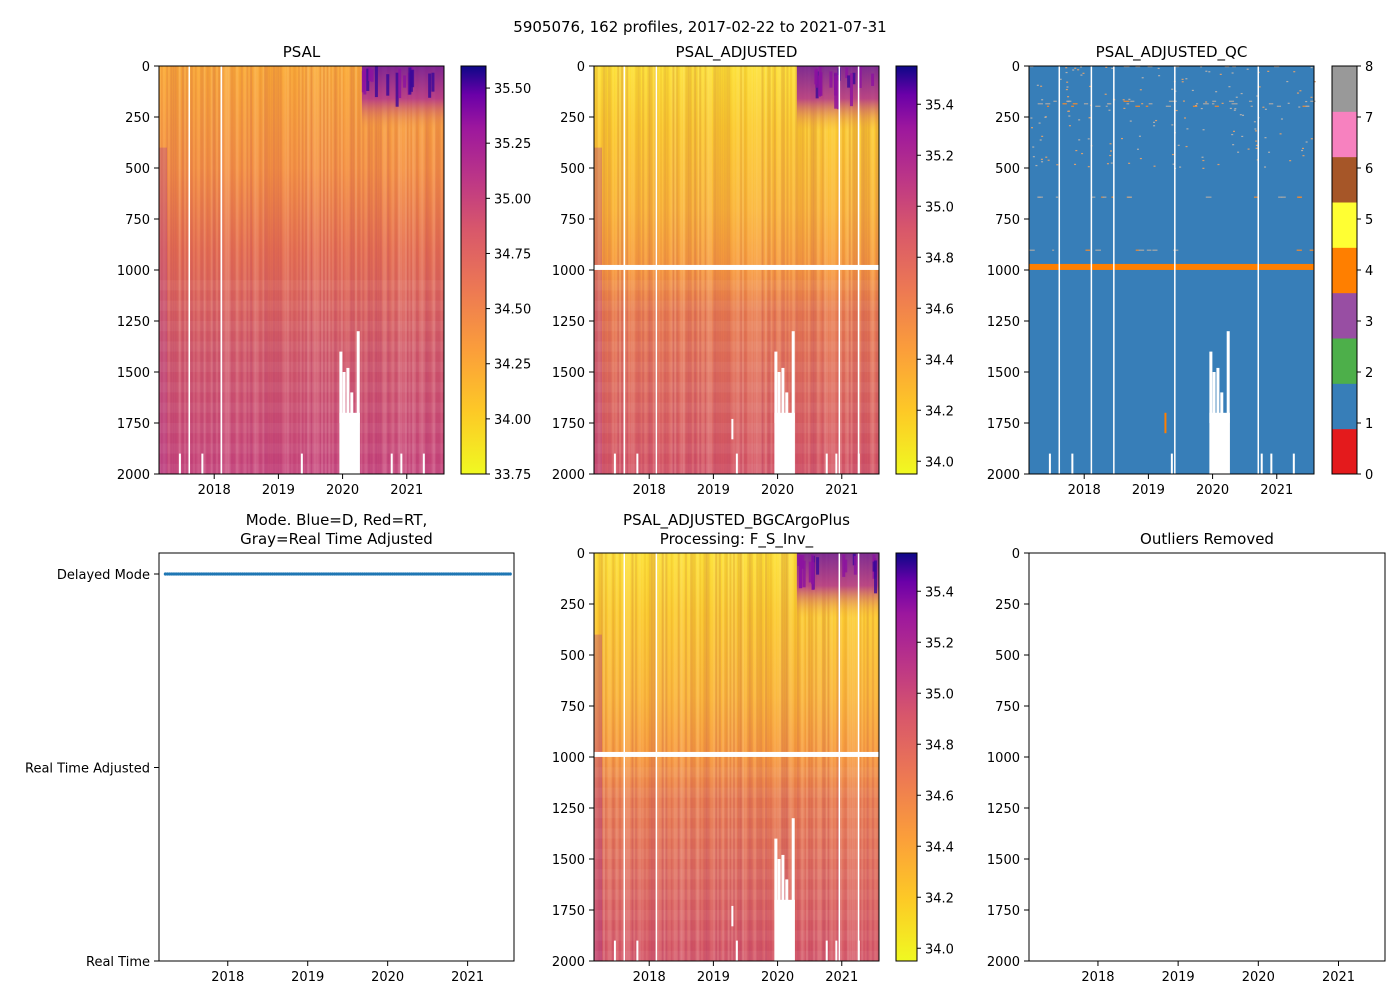 The width and height of the screenshot is (1400, 1000). What do you see at coordinates (1172, 52) in the screenshot?
I see `qc-title: PSAL_ADJUSTED_QC` at bounding box center [1172, 52].